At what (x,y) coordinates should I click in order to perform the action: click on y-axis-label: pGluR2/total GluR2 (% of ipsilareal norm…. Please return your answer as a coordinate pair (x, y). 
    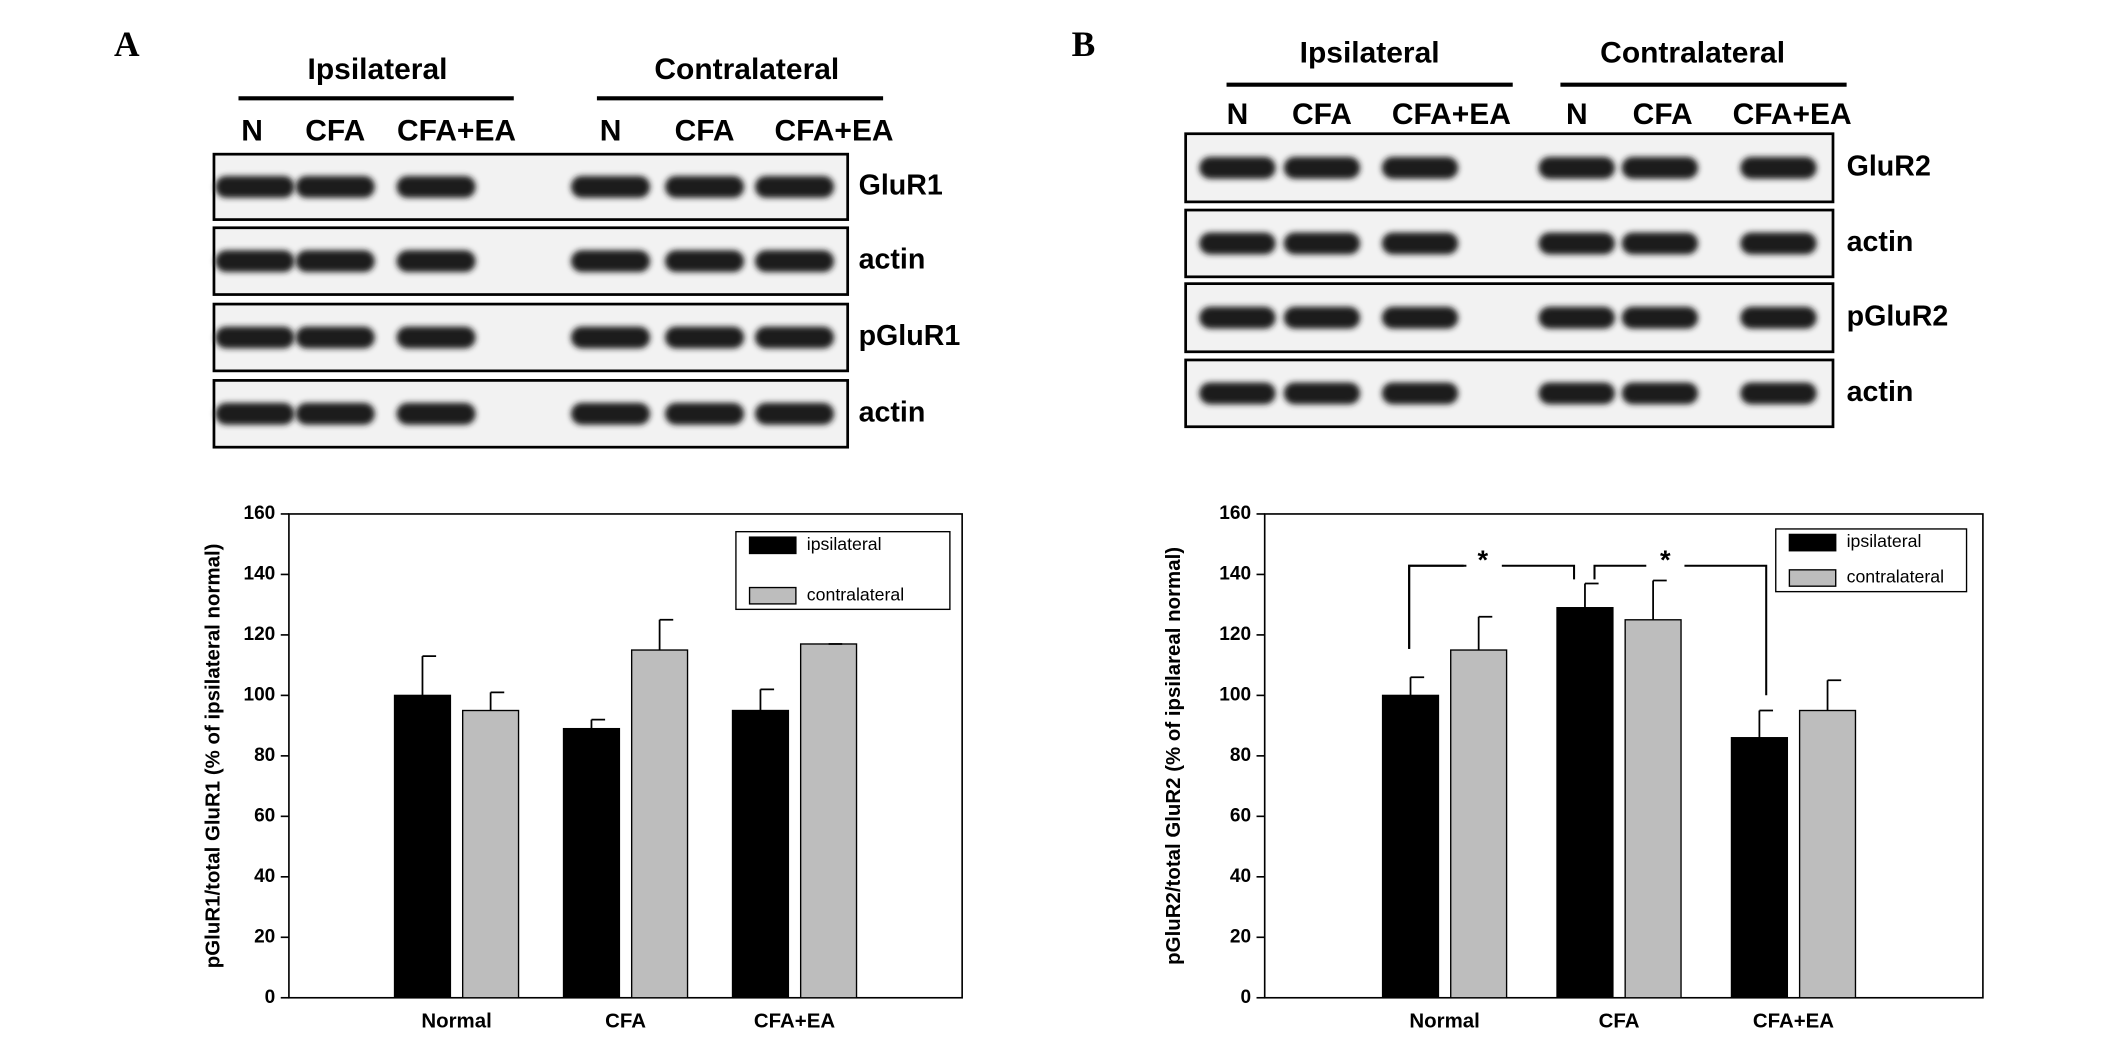
    Looking at the image, I should click on (1173, 756).